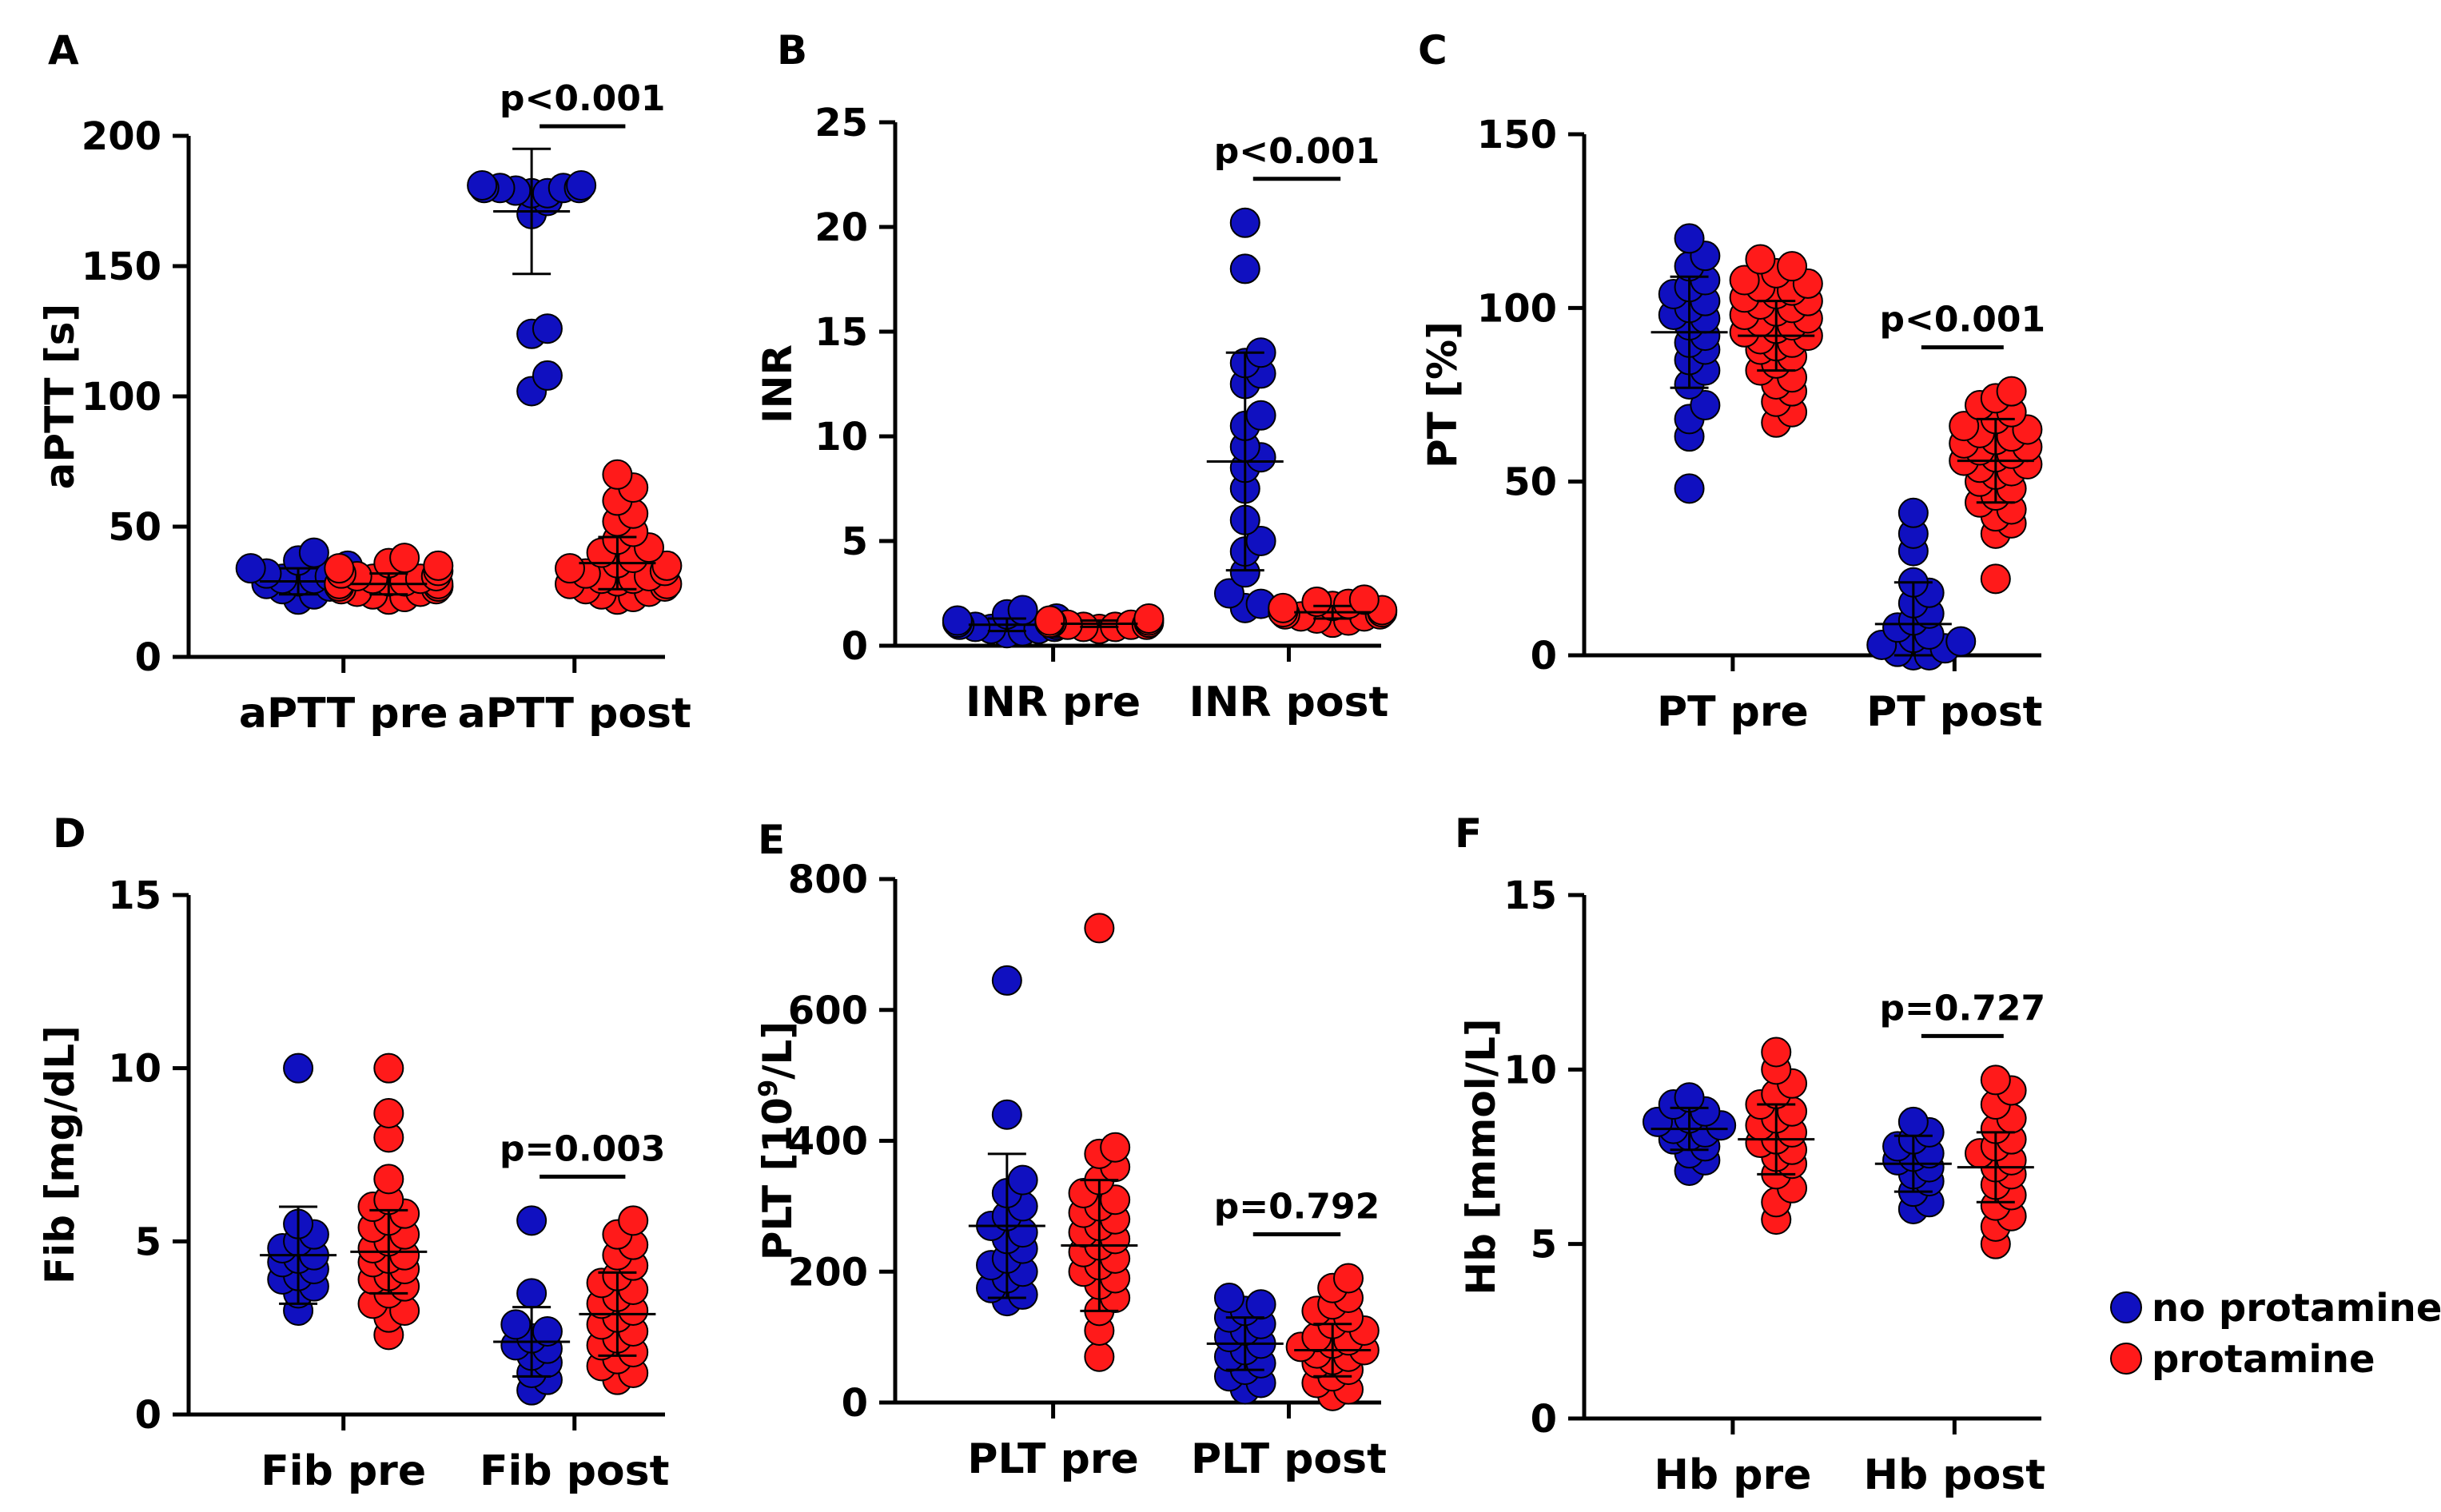 This screenshot has width=2441, height=1512. Describe the element at coordinates (2275, 1334) in the screenshot. I see `legend: no protamine protamine` at that location.